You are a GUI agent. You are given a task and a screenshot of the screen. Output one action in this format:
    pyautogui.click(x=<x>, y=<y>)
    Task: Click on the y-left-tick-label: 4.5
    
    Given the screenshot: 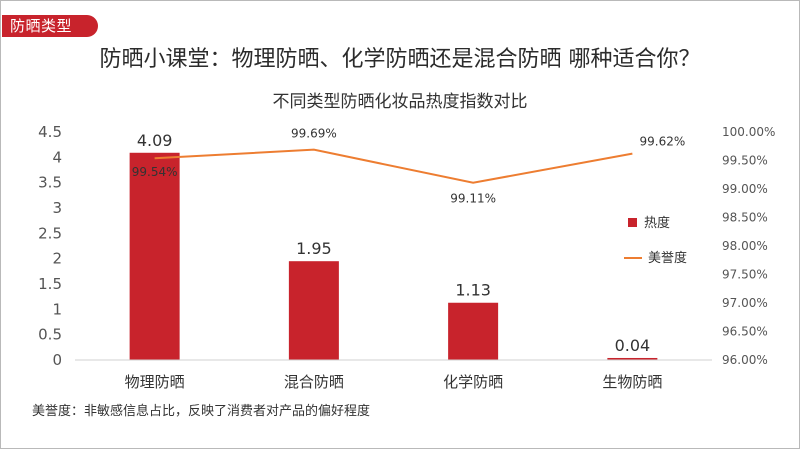 What is the action you would take?
    pyautogui.click(x=50, y=132)
    